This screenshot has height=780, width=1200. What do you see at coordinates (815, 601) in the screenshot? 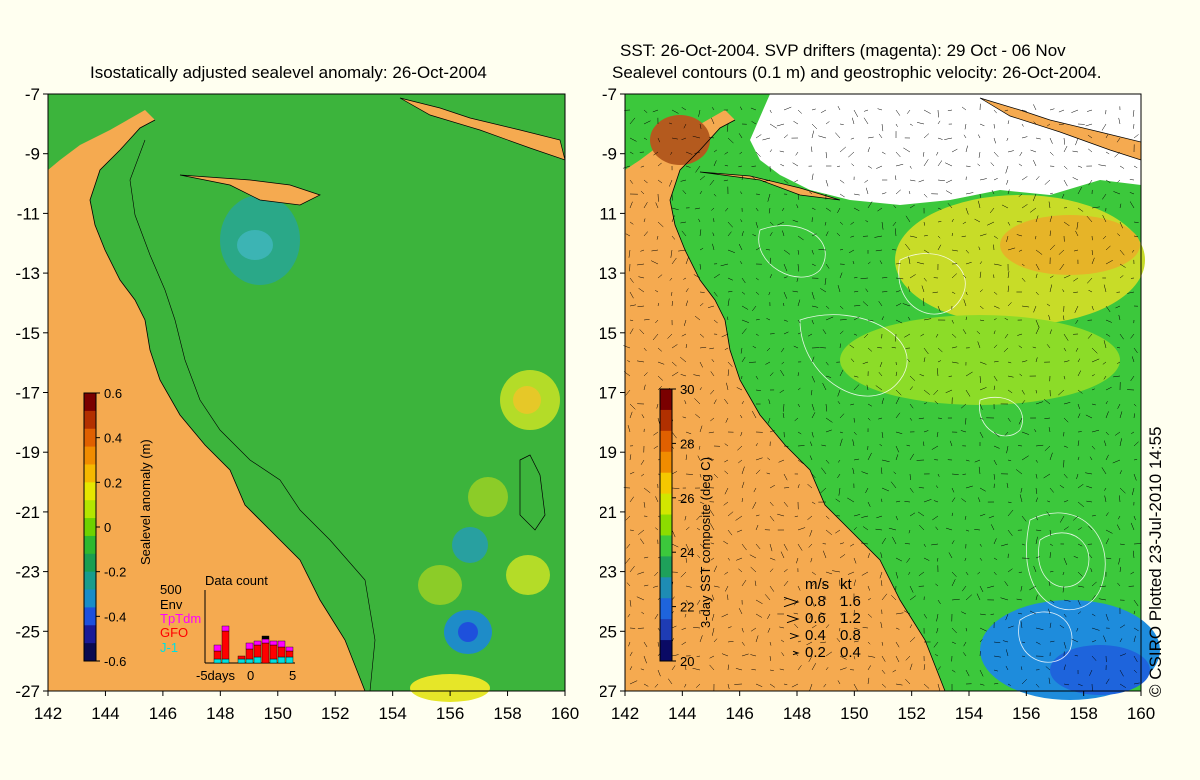
I see `velocity-ms-value: 0.8` at bounding box center [815, 601].